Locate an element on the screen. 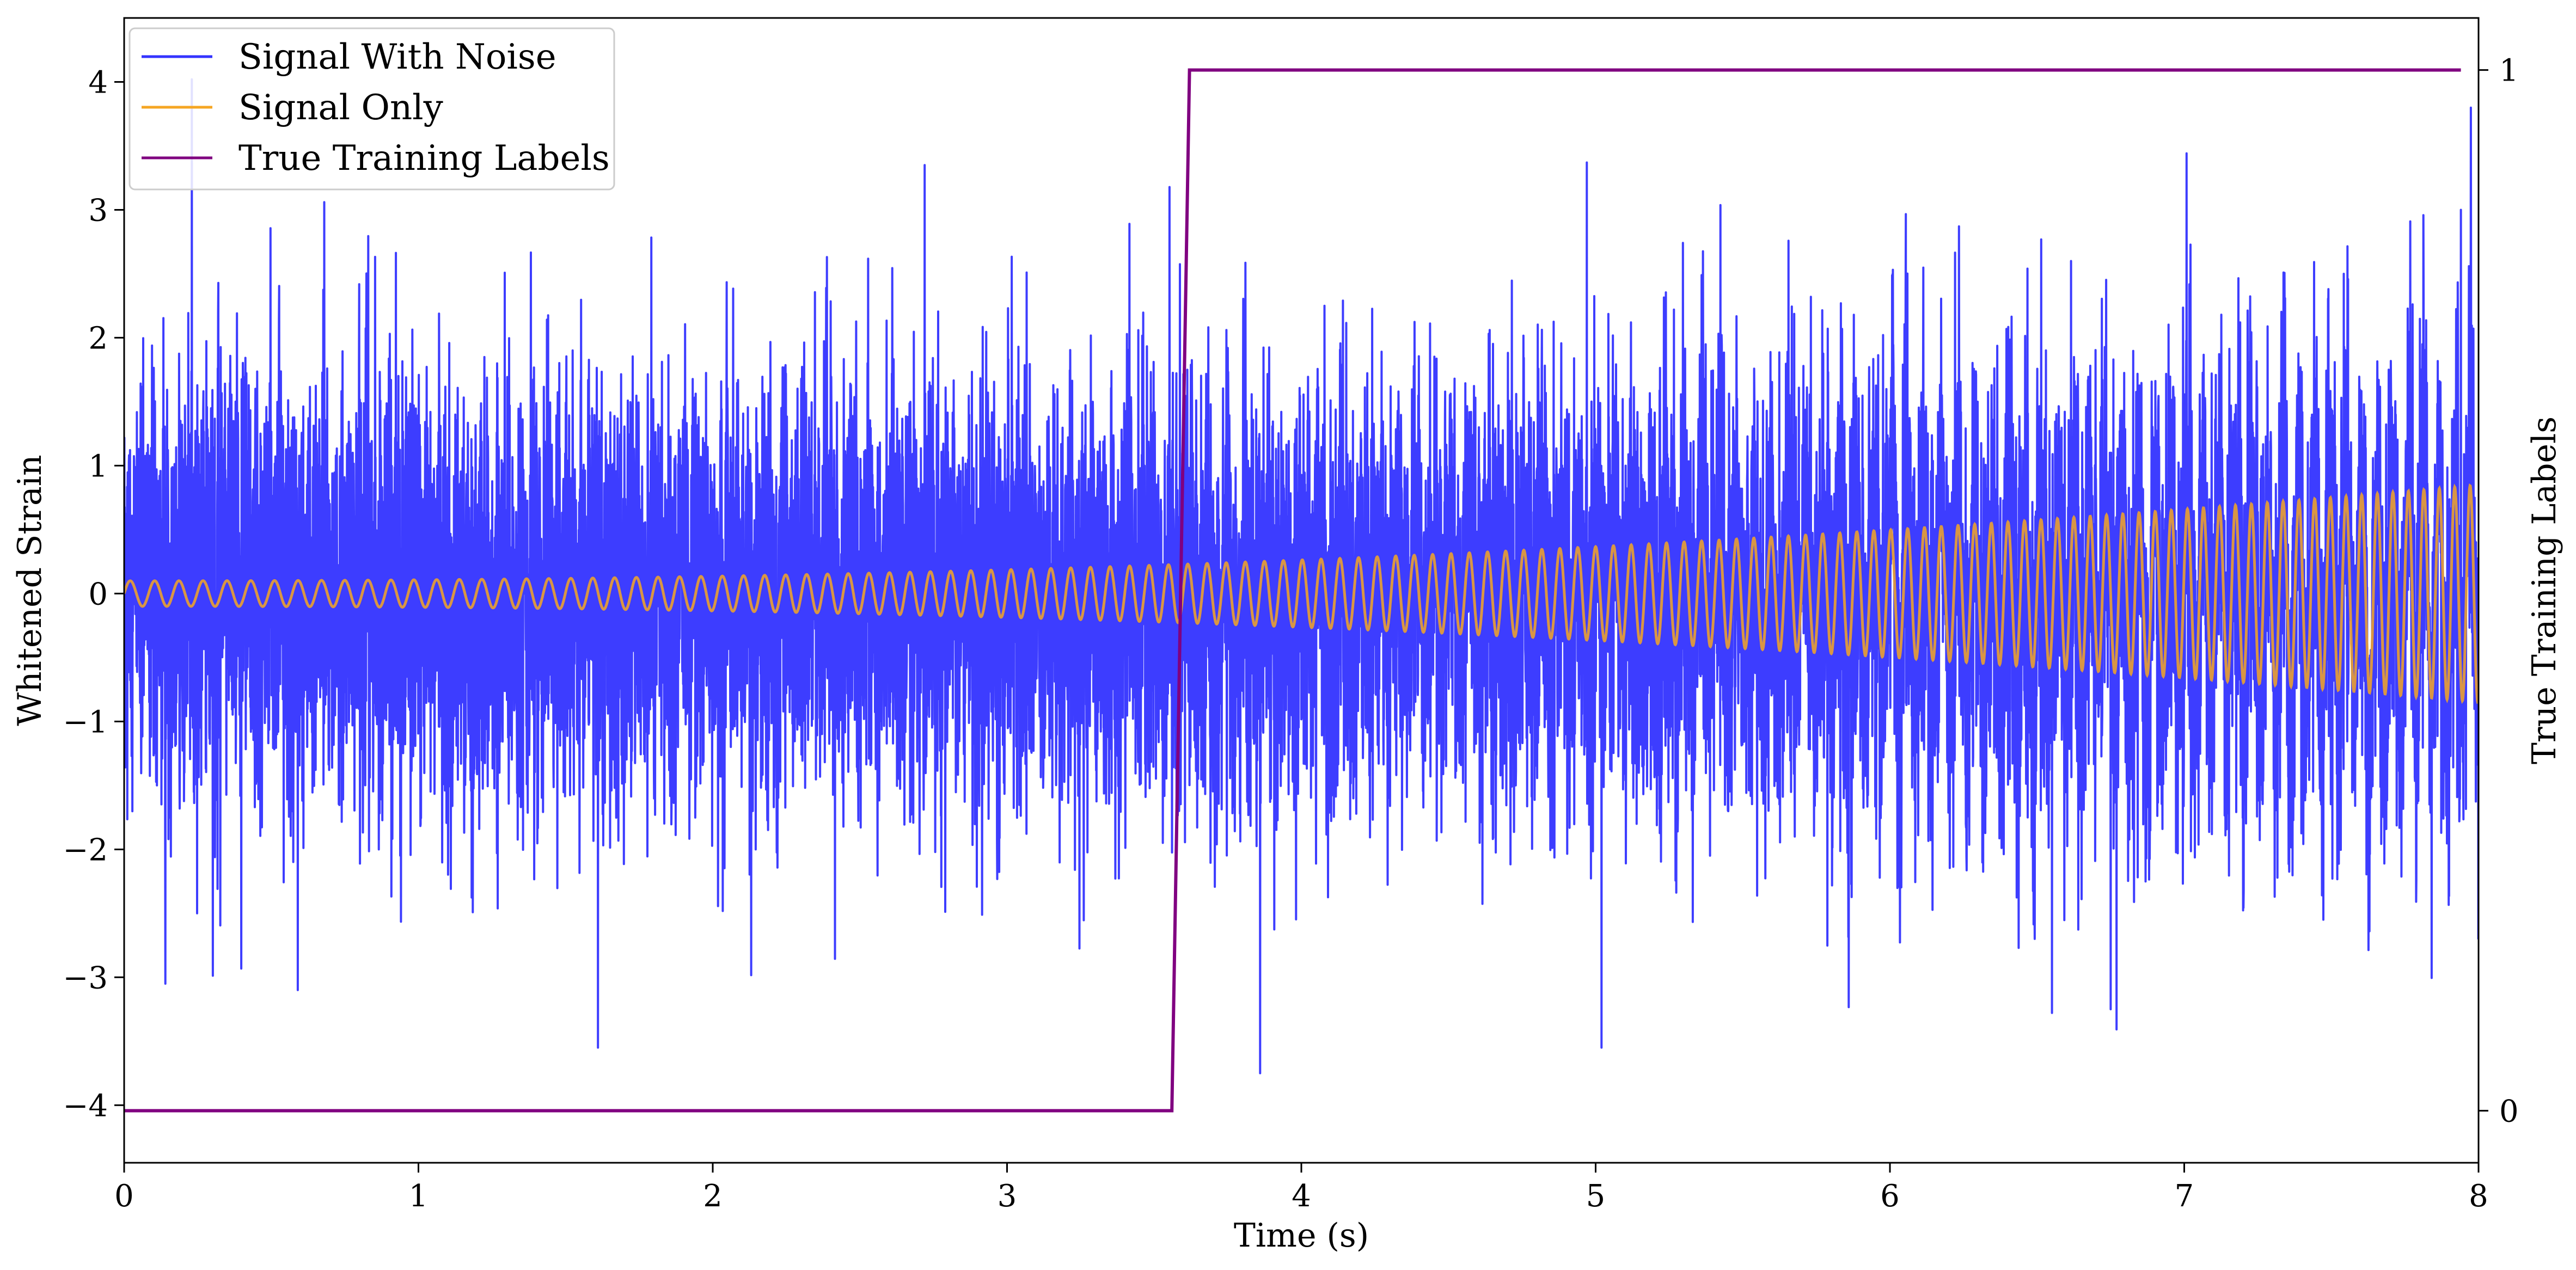 Image resolution: width=2576 pixels, height=1270 pixels. x-tick-label: 2 is located at coordinates (713, 1196).